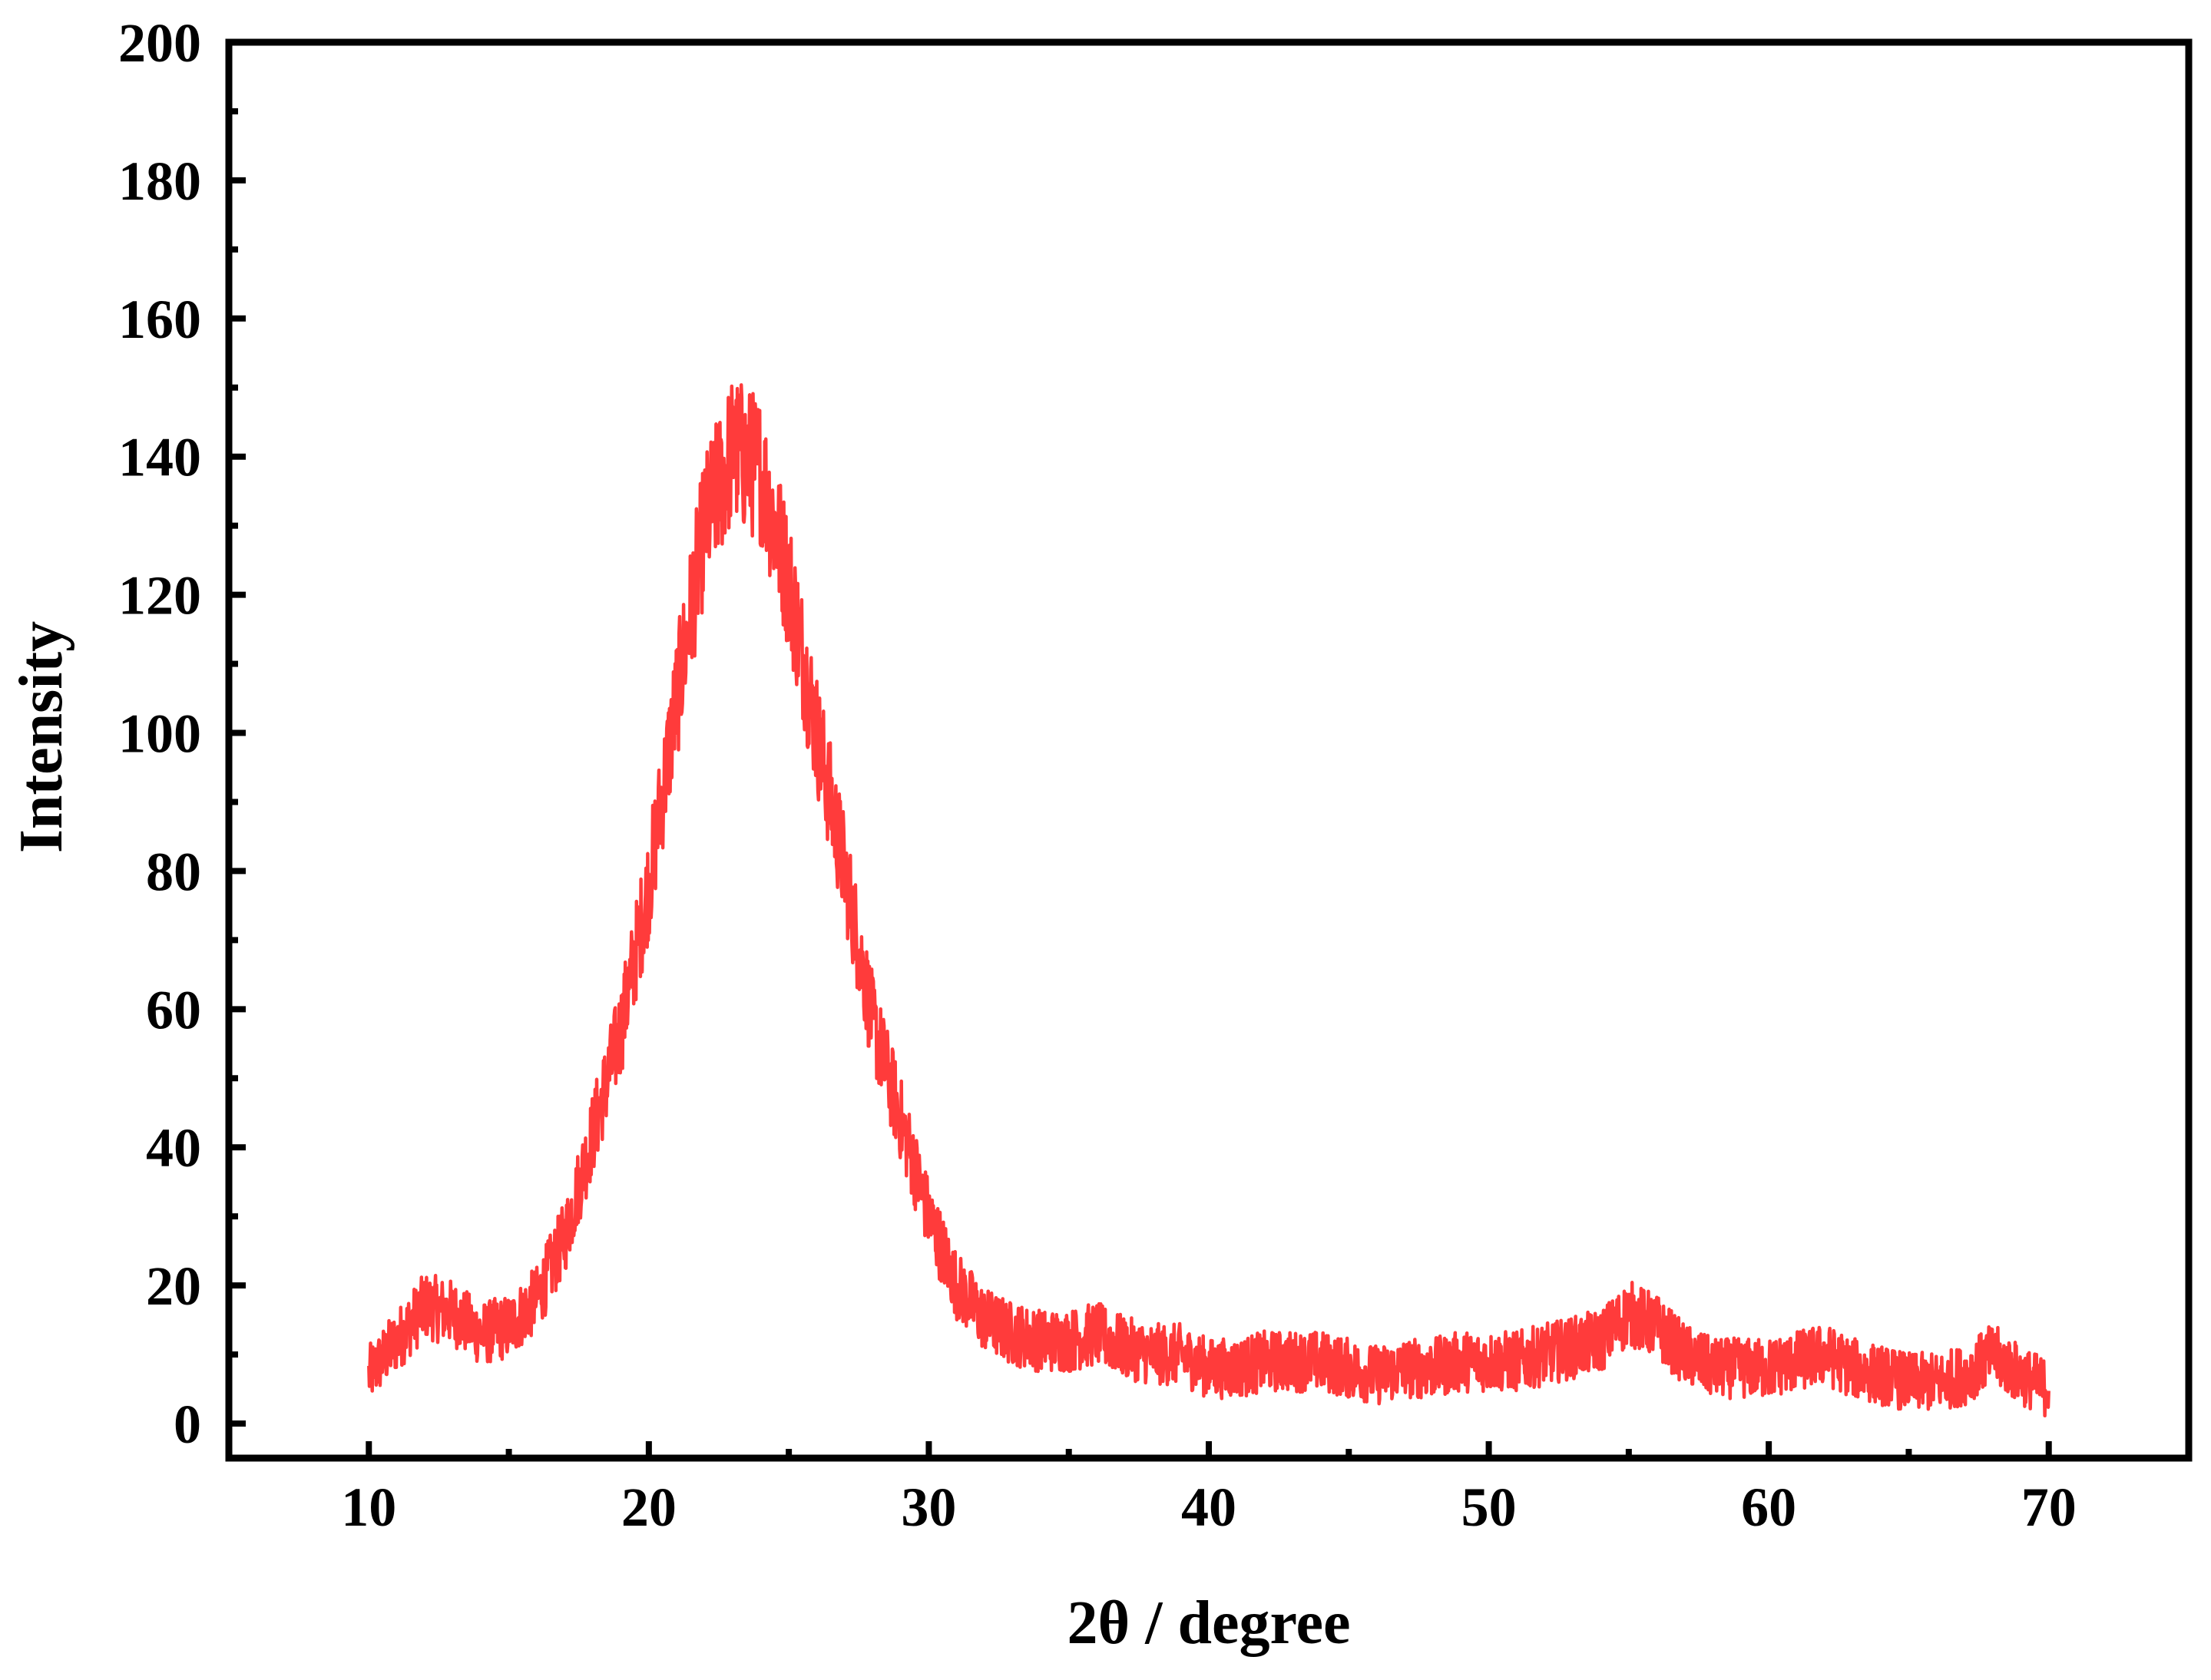  I want to click on x-tick-label: 40, so click(1208, 1508).